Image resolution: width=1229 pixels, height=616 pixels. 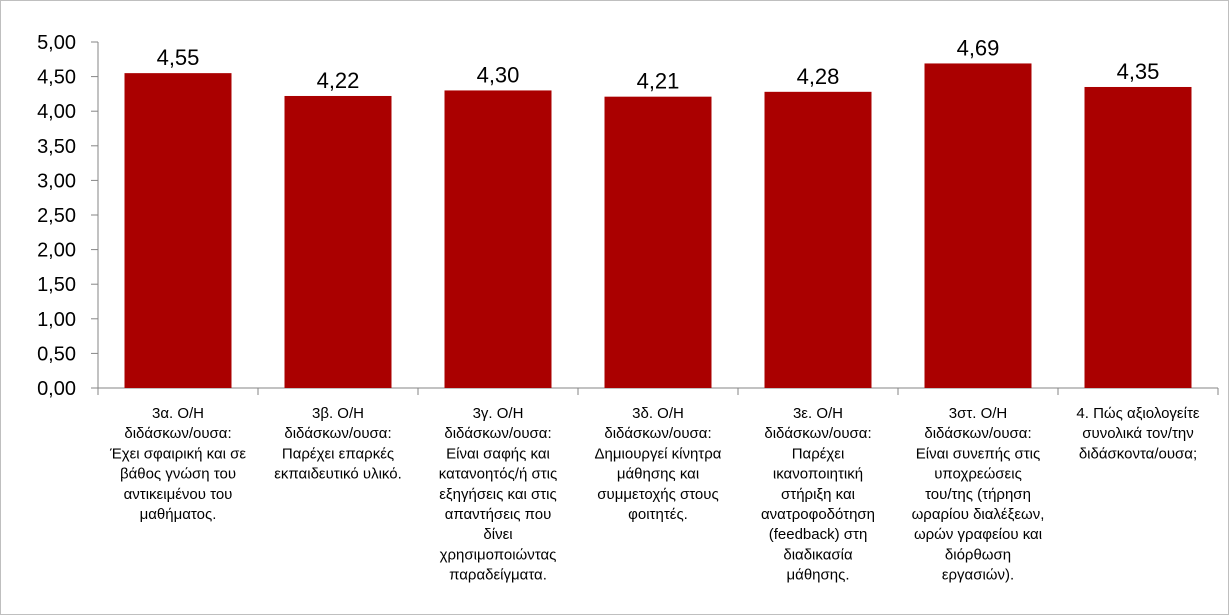 I want to click on data-labels: 4,55 4,22 4,30 4,21 4,28 4,69 4,35, so click(x=658, y=64).